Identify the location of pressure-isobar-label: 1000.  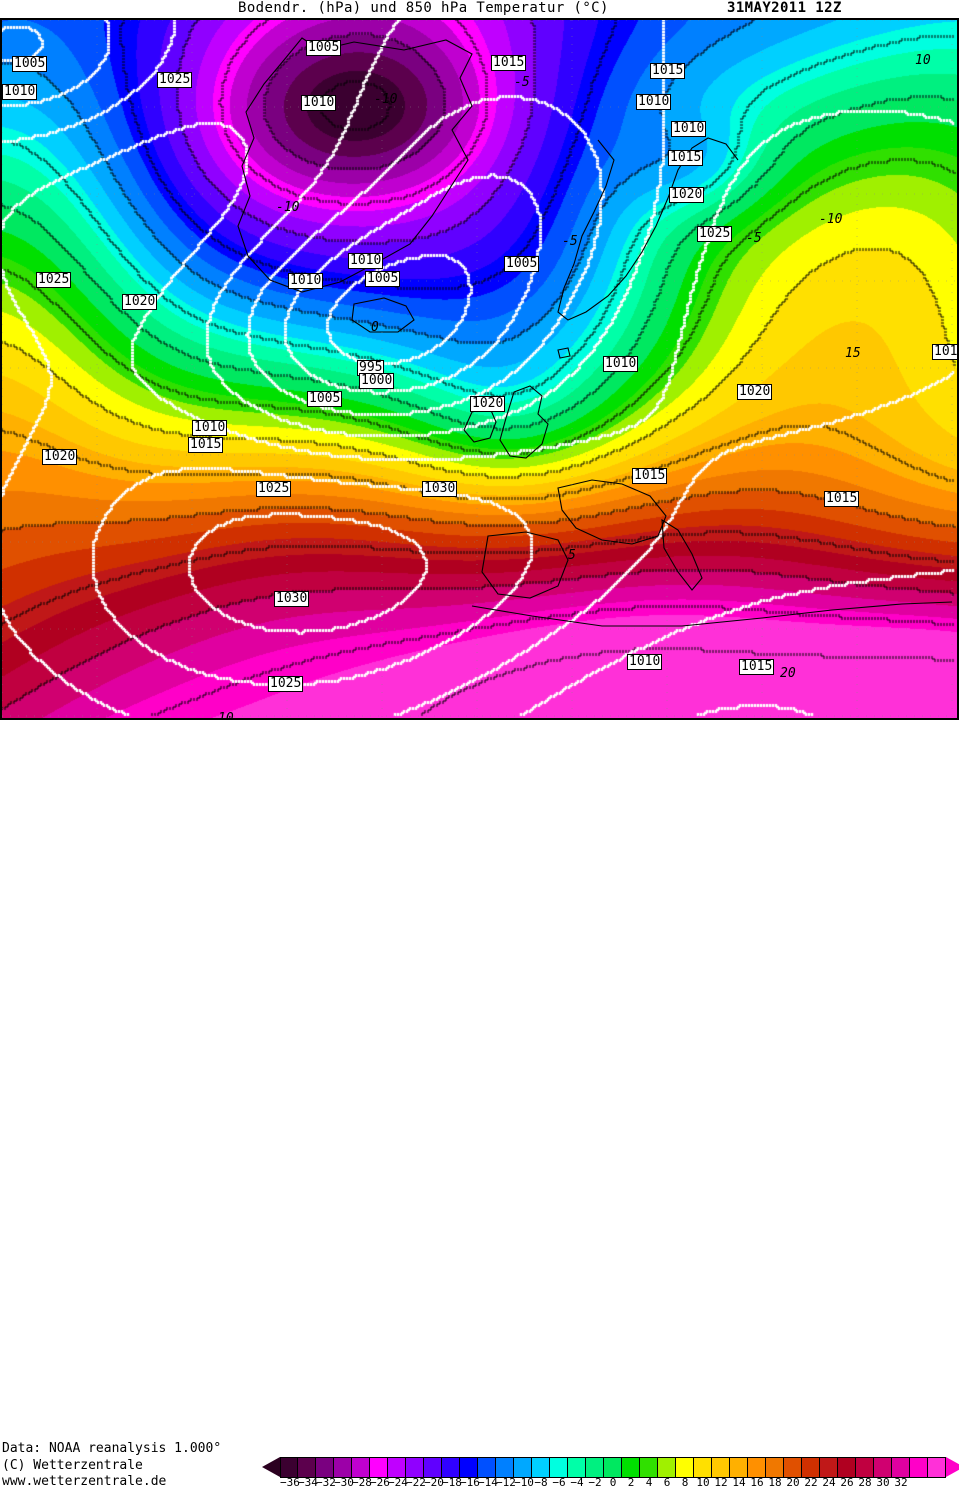
(377, 381).